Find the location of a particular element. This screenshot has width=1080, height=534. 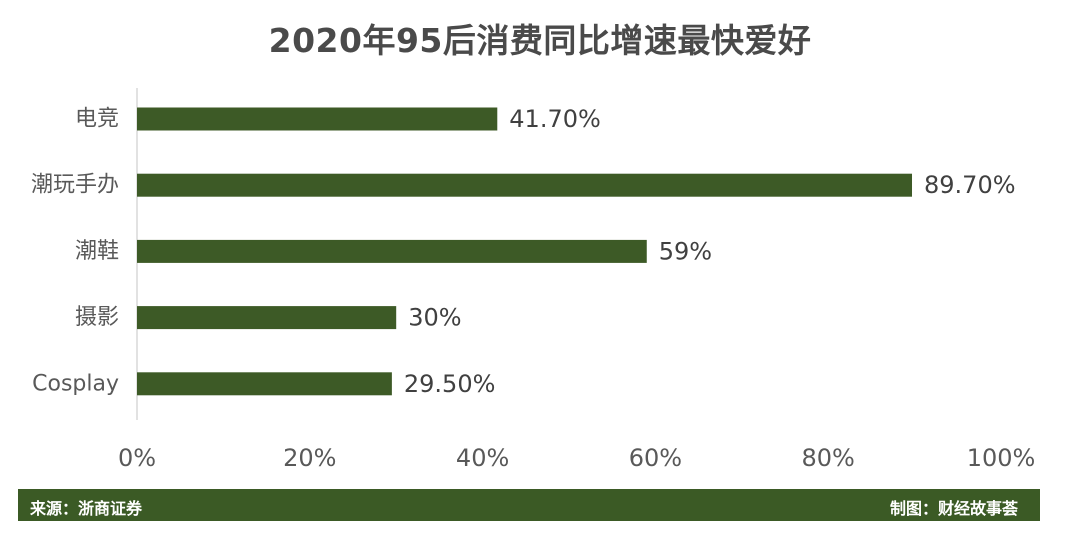

chart-title: 2020年95后消费同比增速最快爱好 is located at coordinates (540, 40).